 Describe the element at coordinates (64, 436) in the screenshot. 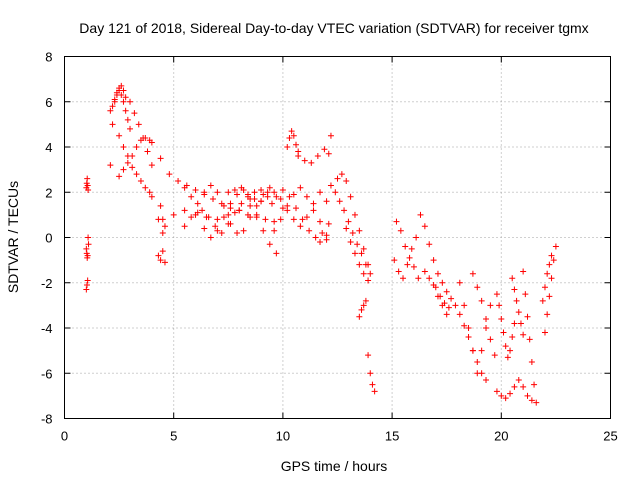

I see `x-tick-label: 0` at that location.